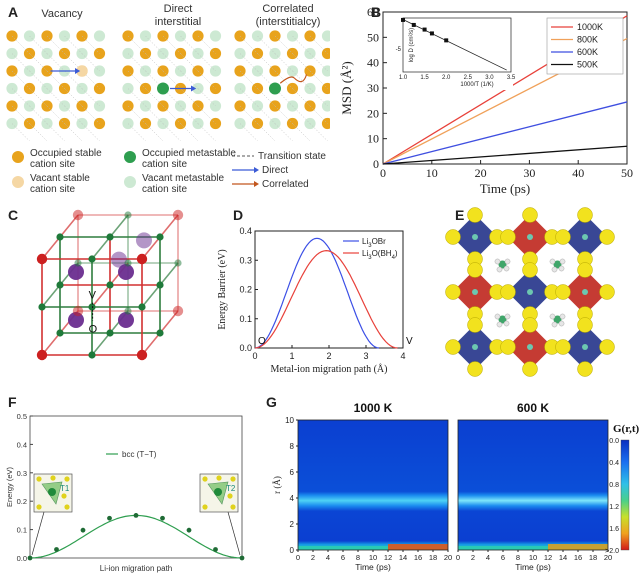 The image size is (641, 575). Describe the element at coordinates (458, 557) in the screenshot. I see `x-tick-label: 0` at that location.